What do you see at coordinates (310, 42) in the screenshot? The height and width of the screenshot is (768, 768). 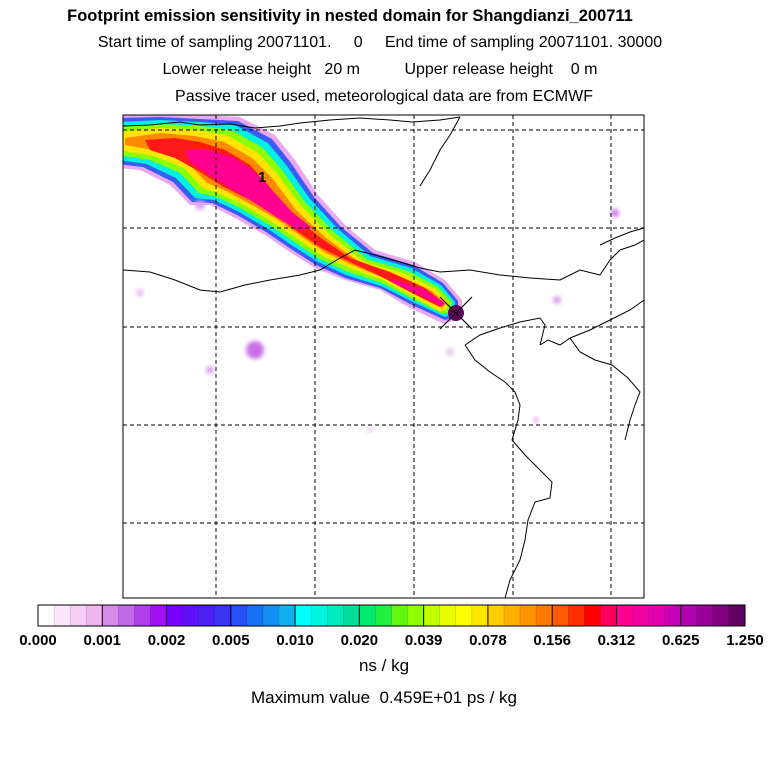 I see `start-value: 20071101. 0` at bounding box center [310, 42].